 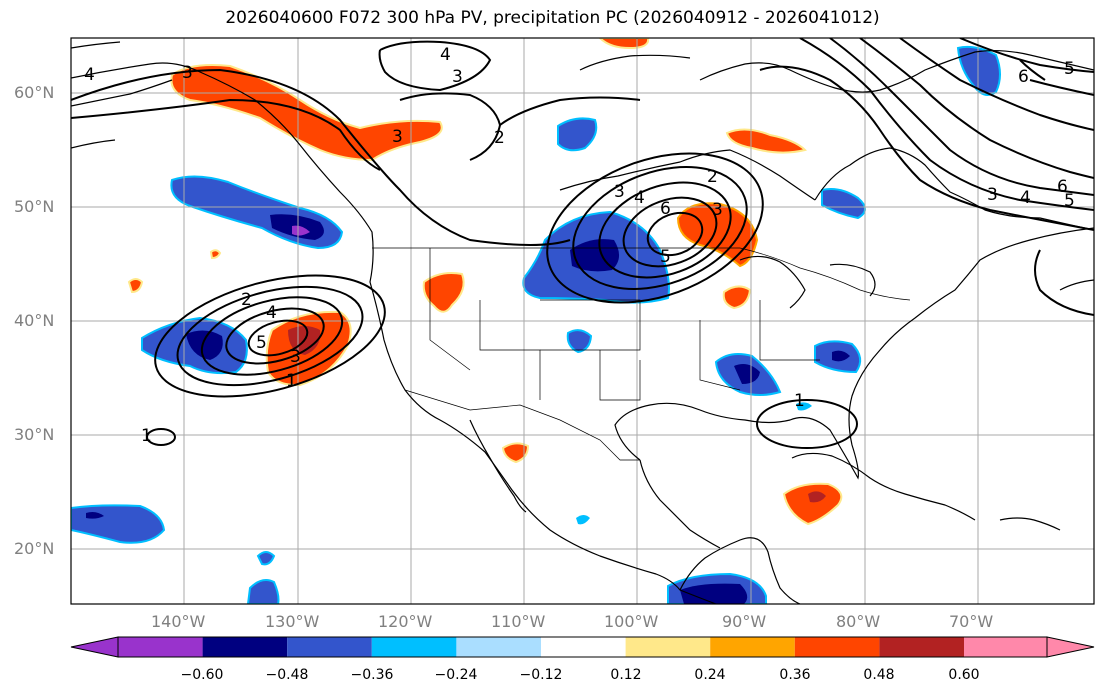 I want to click on colorbar-tick-label: −0.48, so click(x=287, y=675).